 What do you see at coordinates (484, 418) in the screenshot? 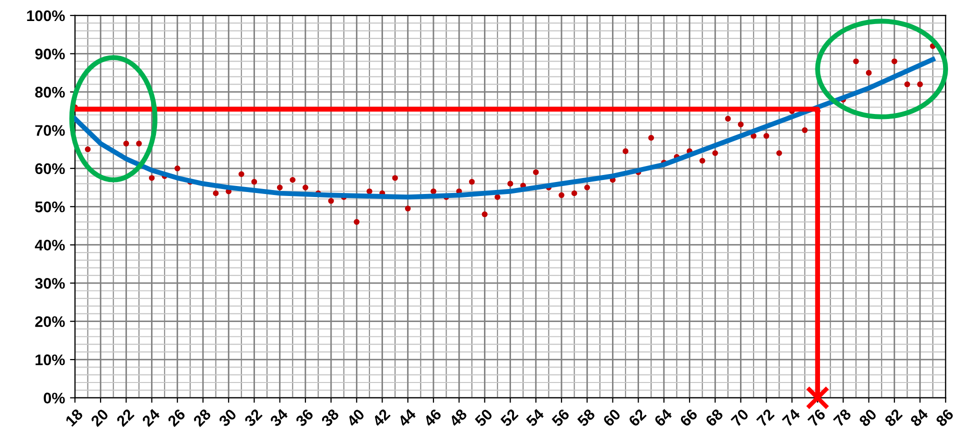
I see `x-tick-label: 50` at bounding box center [484, 418].